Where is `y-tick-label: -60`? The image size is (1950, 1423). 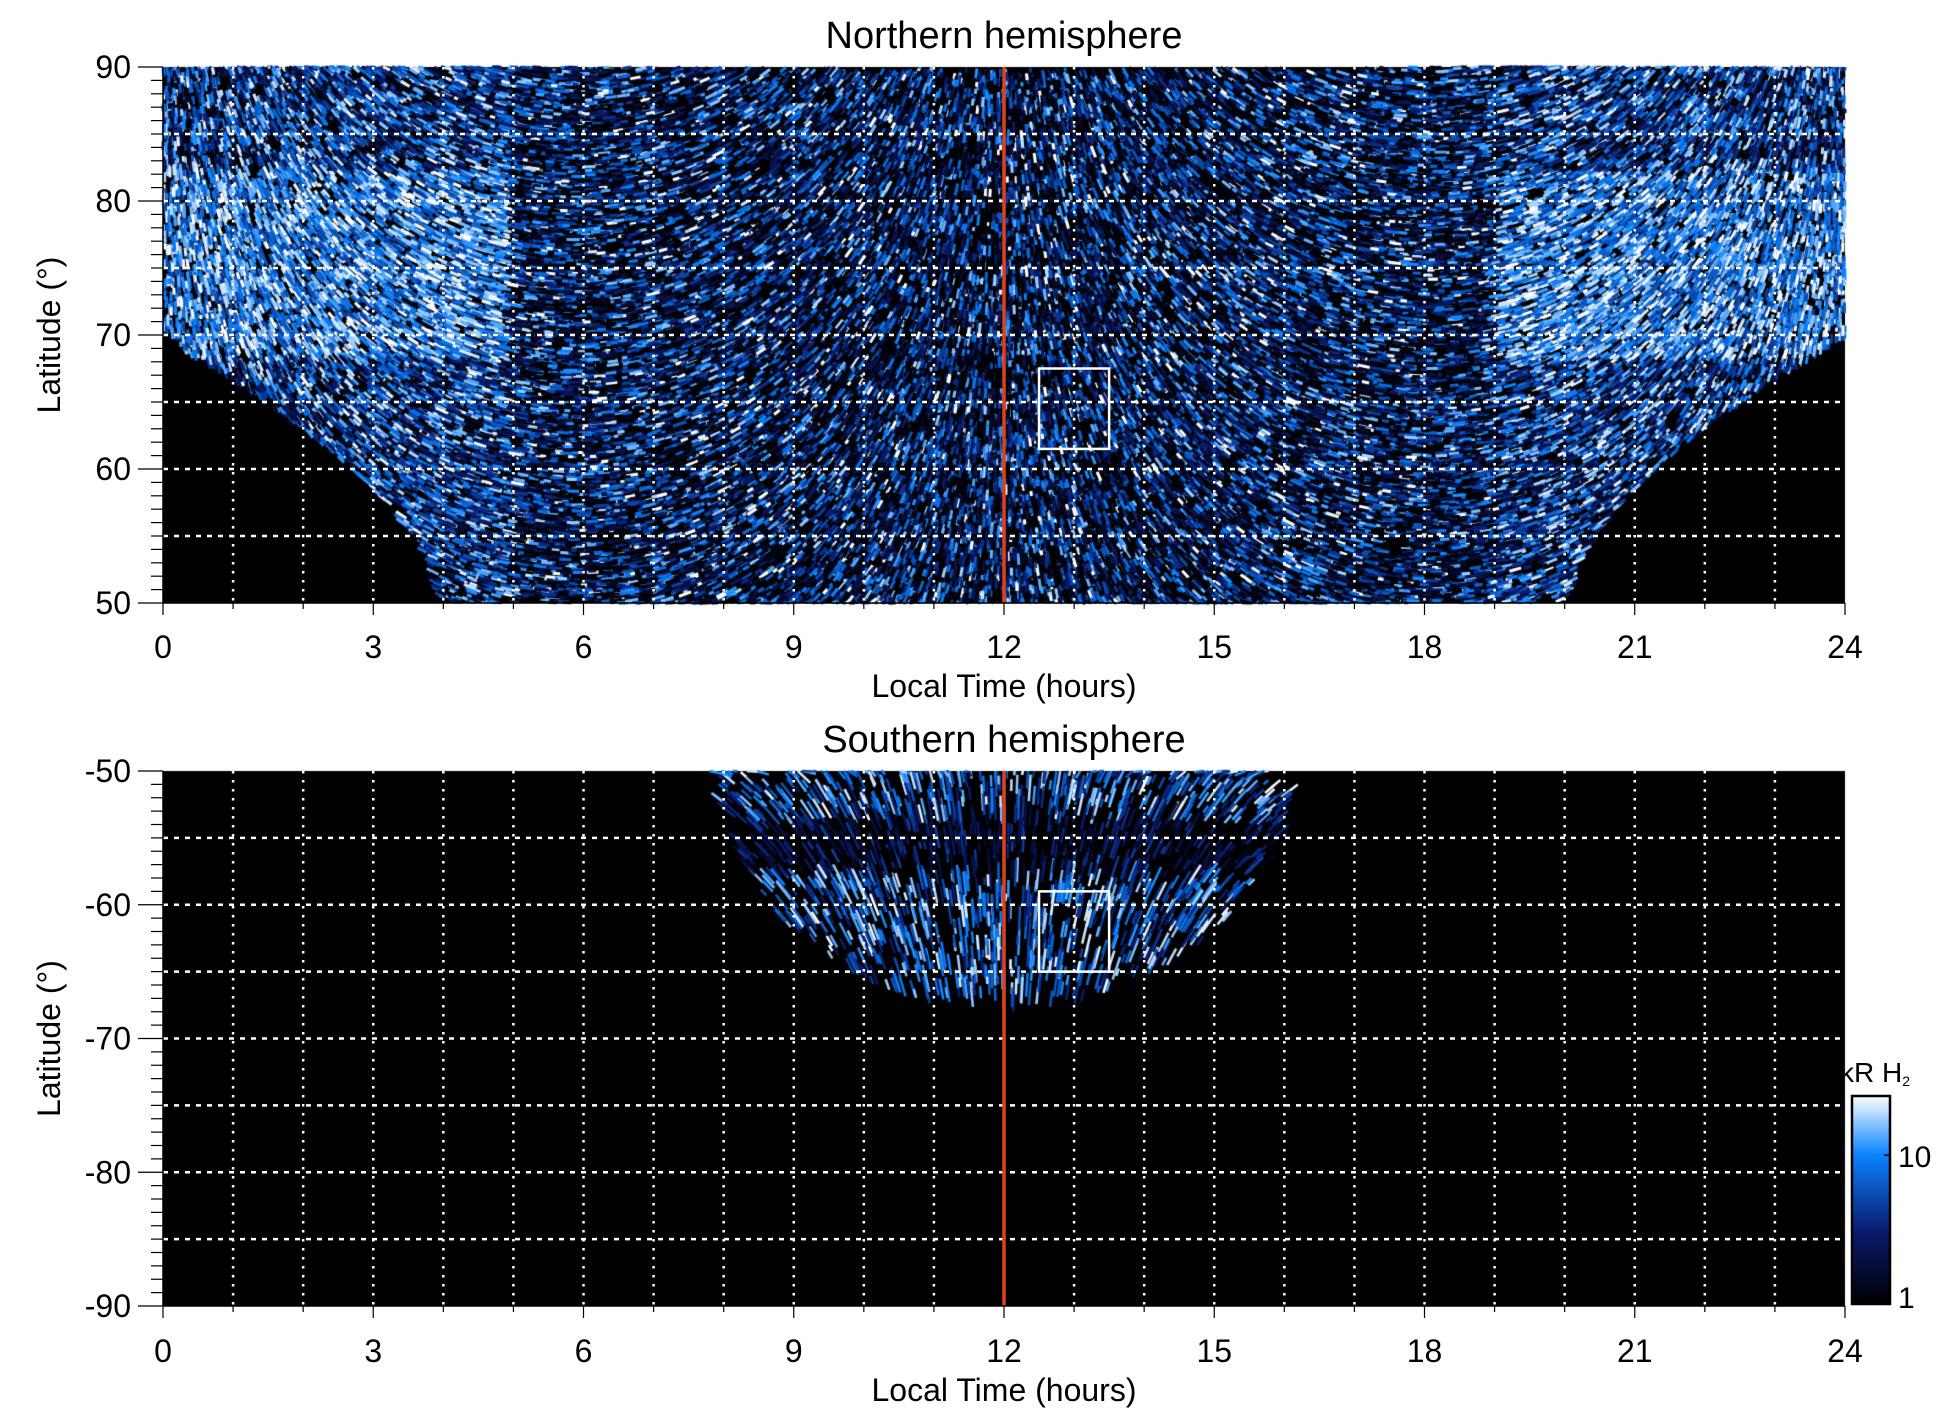
y-tick-label: -60 is located at coordinates (108, 905).